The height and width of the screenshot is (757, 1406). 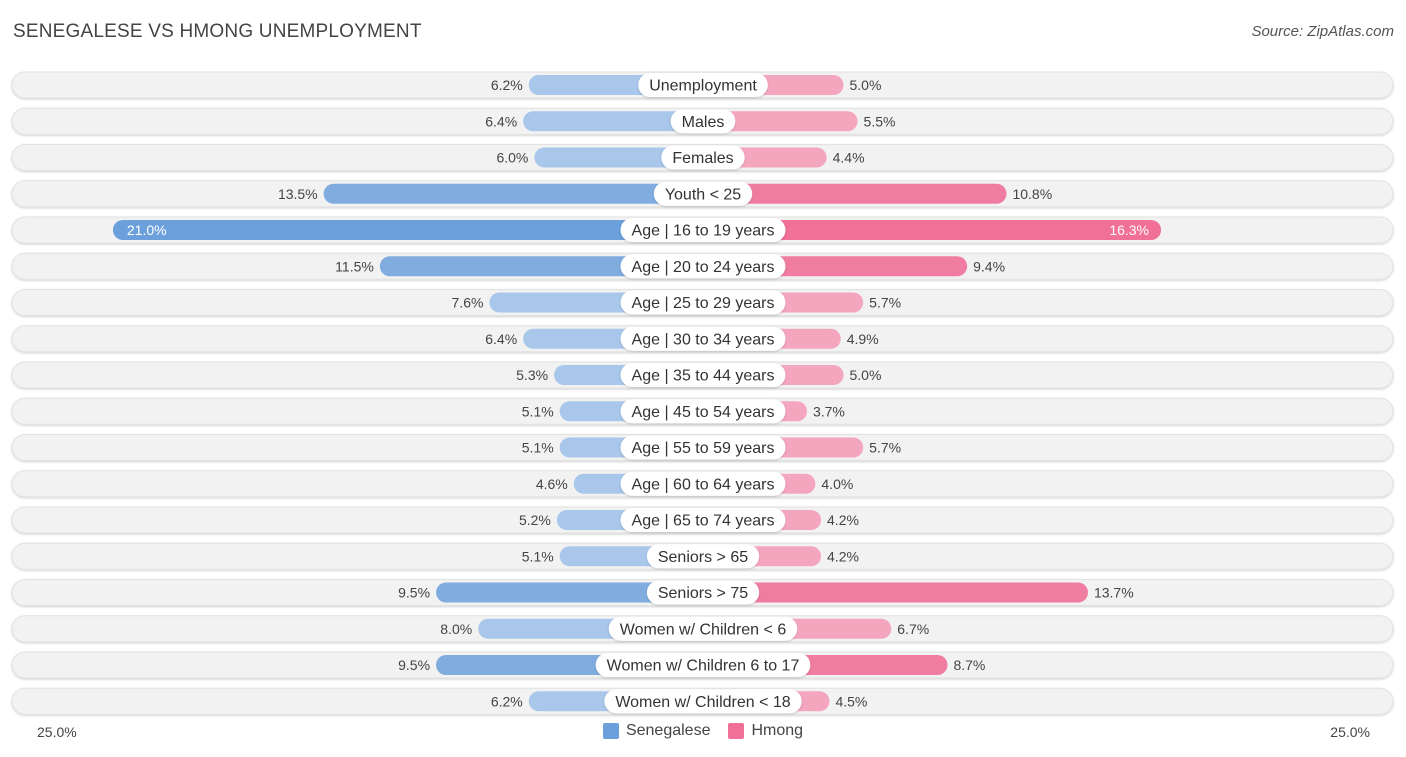 I want to click on category-label: Women w/ Children 6 to 17, so click(x=703, y=666).